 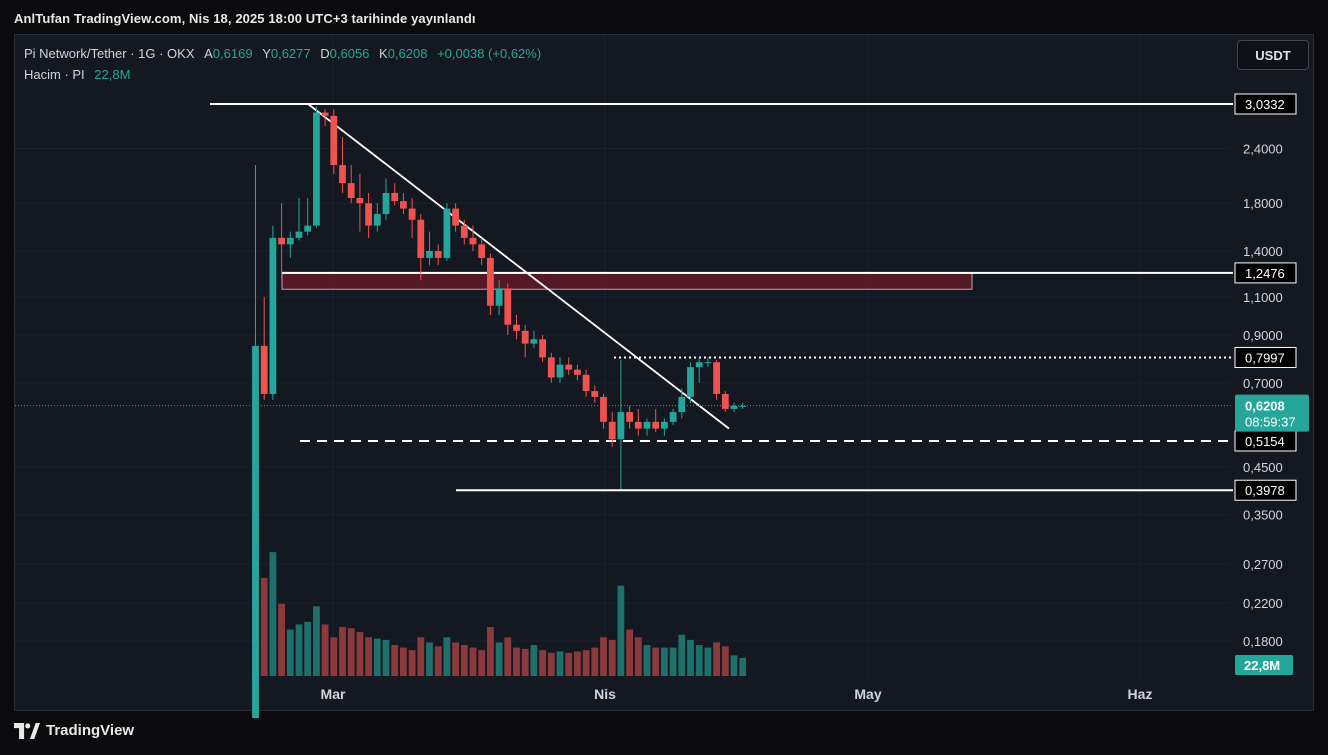 What do you see at coordinates (290, 53) in the screenshot?
I see `high-value: 0,6277` at bounding box center [290, 53].